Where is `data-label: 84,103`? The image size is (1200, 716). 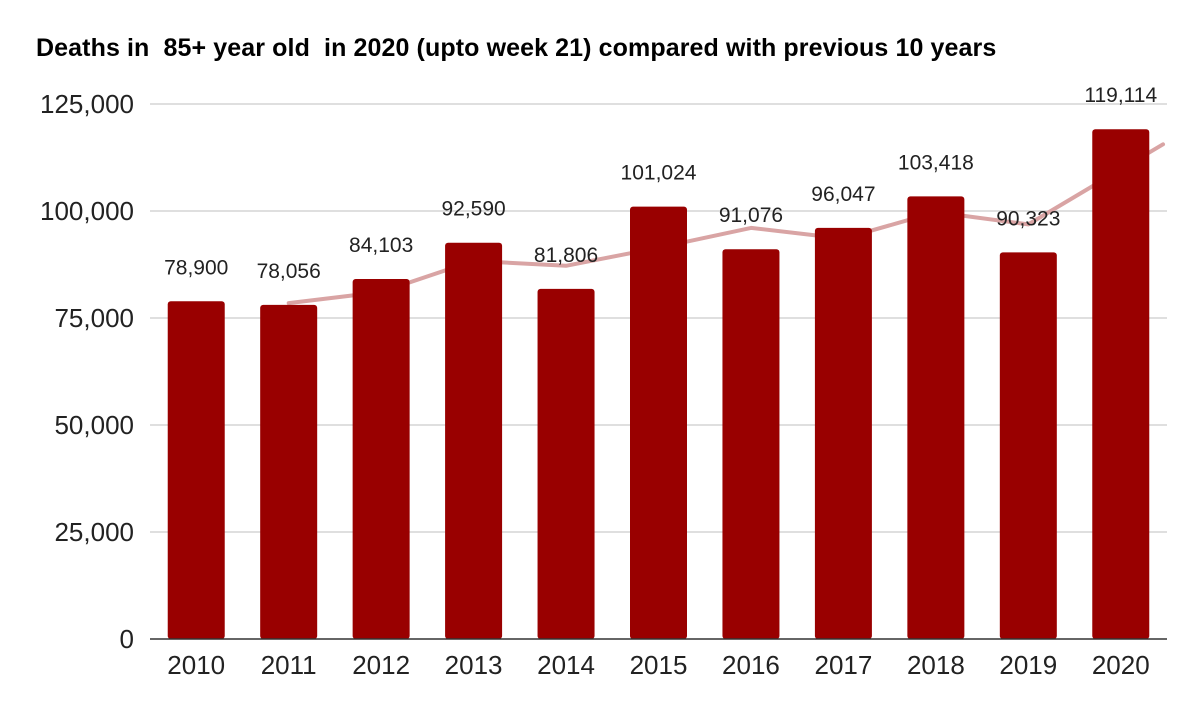 data-label: 84,103 is located at coordinates (381, 245).